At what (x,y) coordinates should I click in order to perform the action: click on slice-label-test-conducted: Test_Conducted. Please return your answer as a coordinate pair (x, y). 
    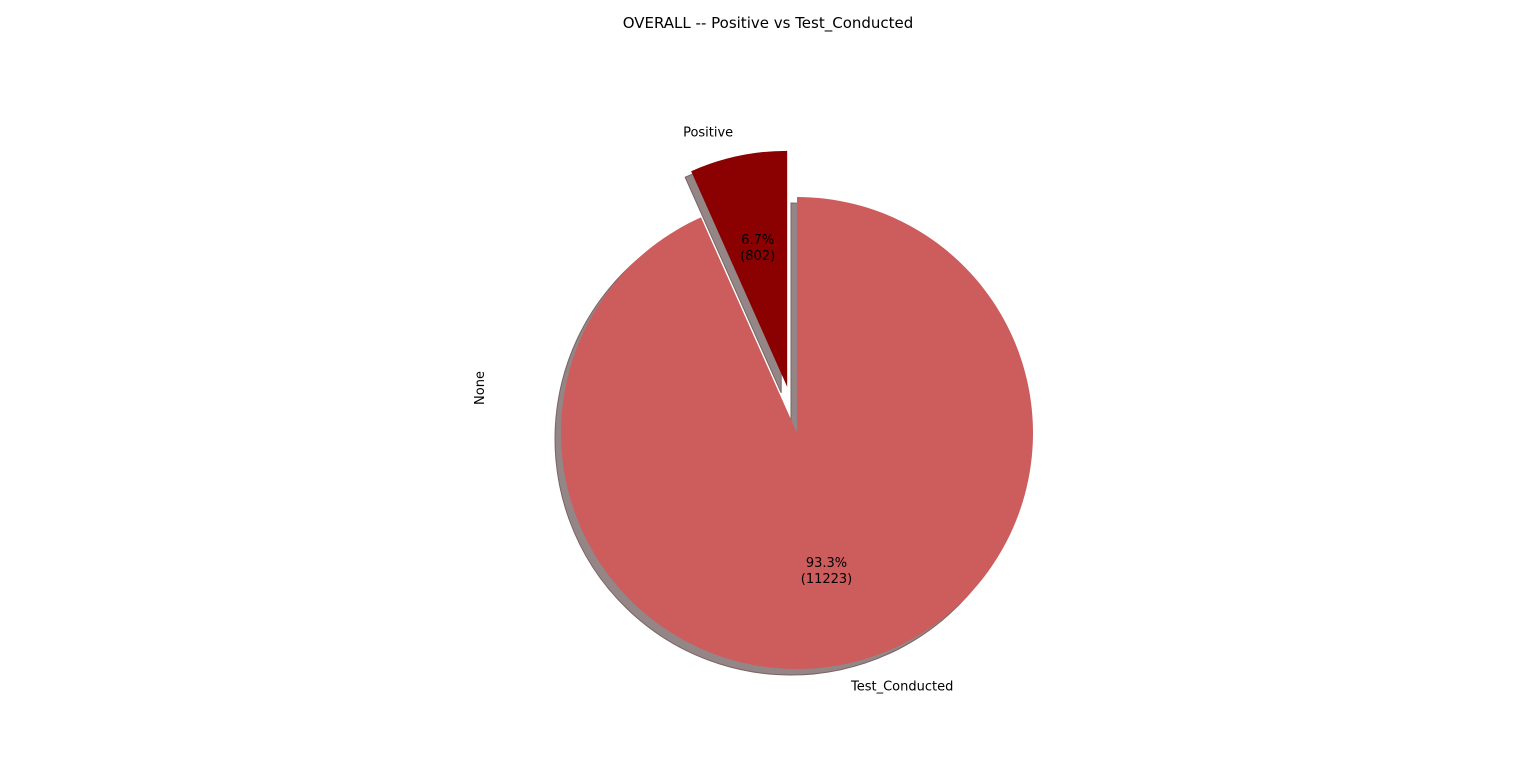
    Looking at the image, I should click on (901, 686).